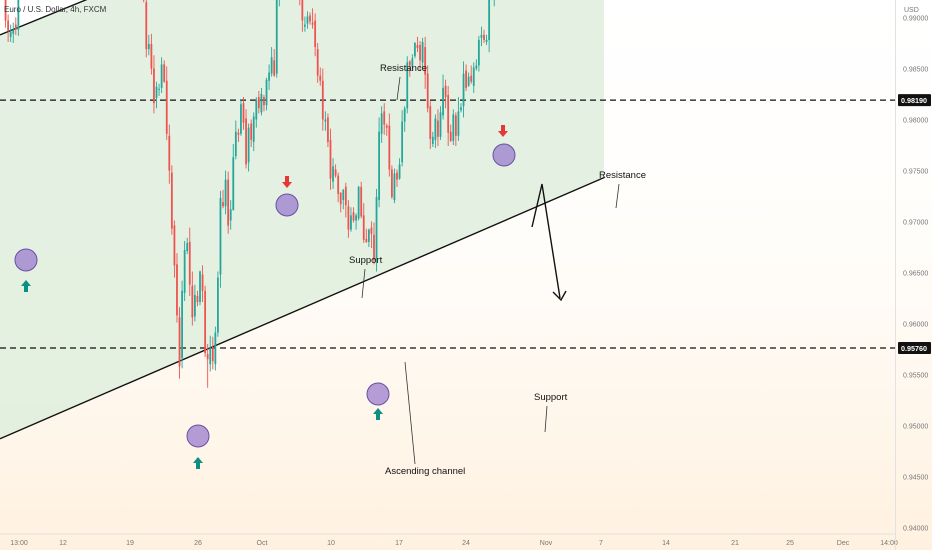 This screenshot has height=550, width=932. What do you see at coordinates (546, 419) in the screenshot?
I see `pointer-line` at bounding box center [546, 419].